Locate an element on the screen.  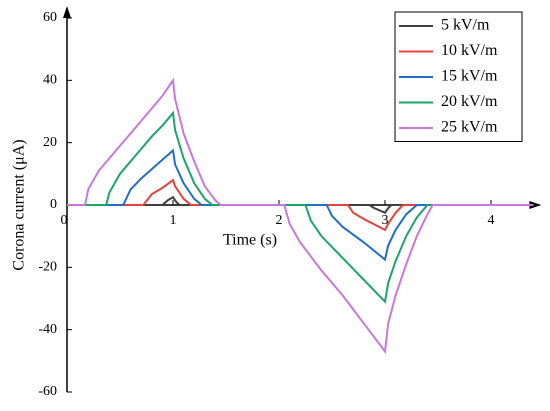
legend-label: 15 kV/m is located at coordinates (469, 76).